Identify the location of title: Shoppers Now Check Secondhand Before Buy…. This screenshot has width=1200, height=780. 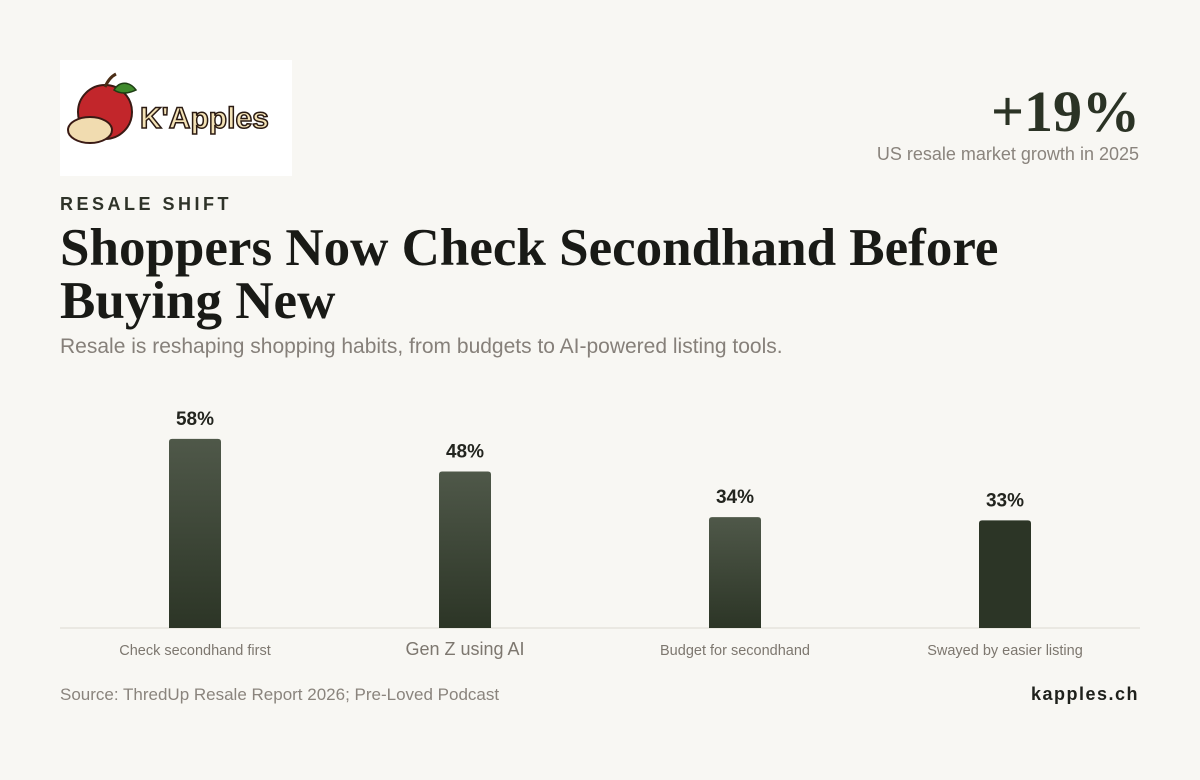
(529, 274).